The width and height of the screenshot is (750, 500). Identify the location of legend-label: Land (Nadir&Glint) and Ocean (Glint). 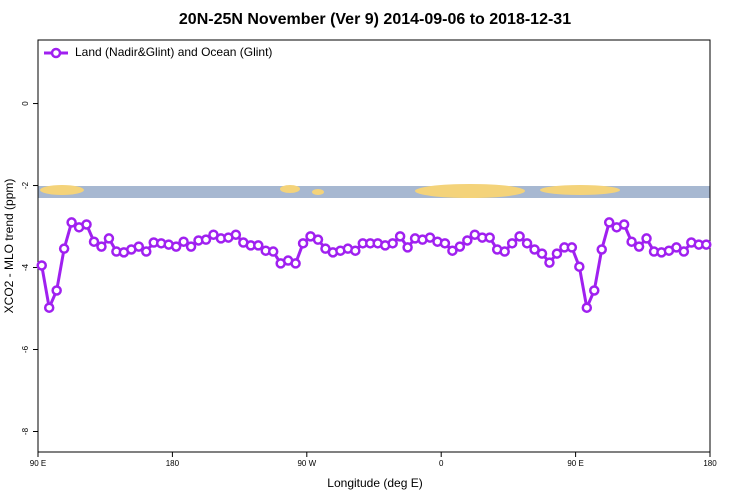
(173, 52).